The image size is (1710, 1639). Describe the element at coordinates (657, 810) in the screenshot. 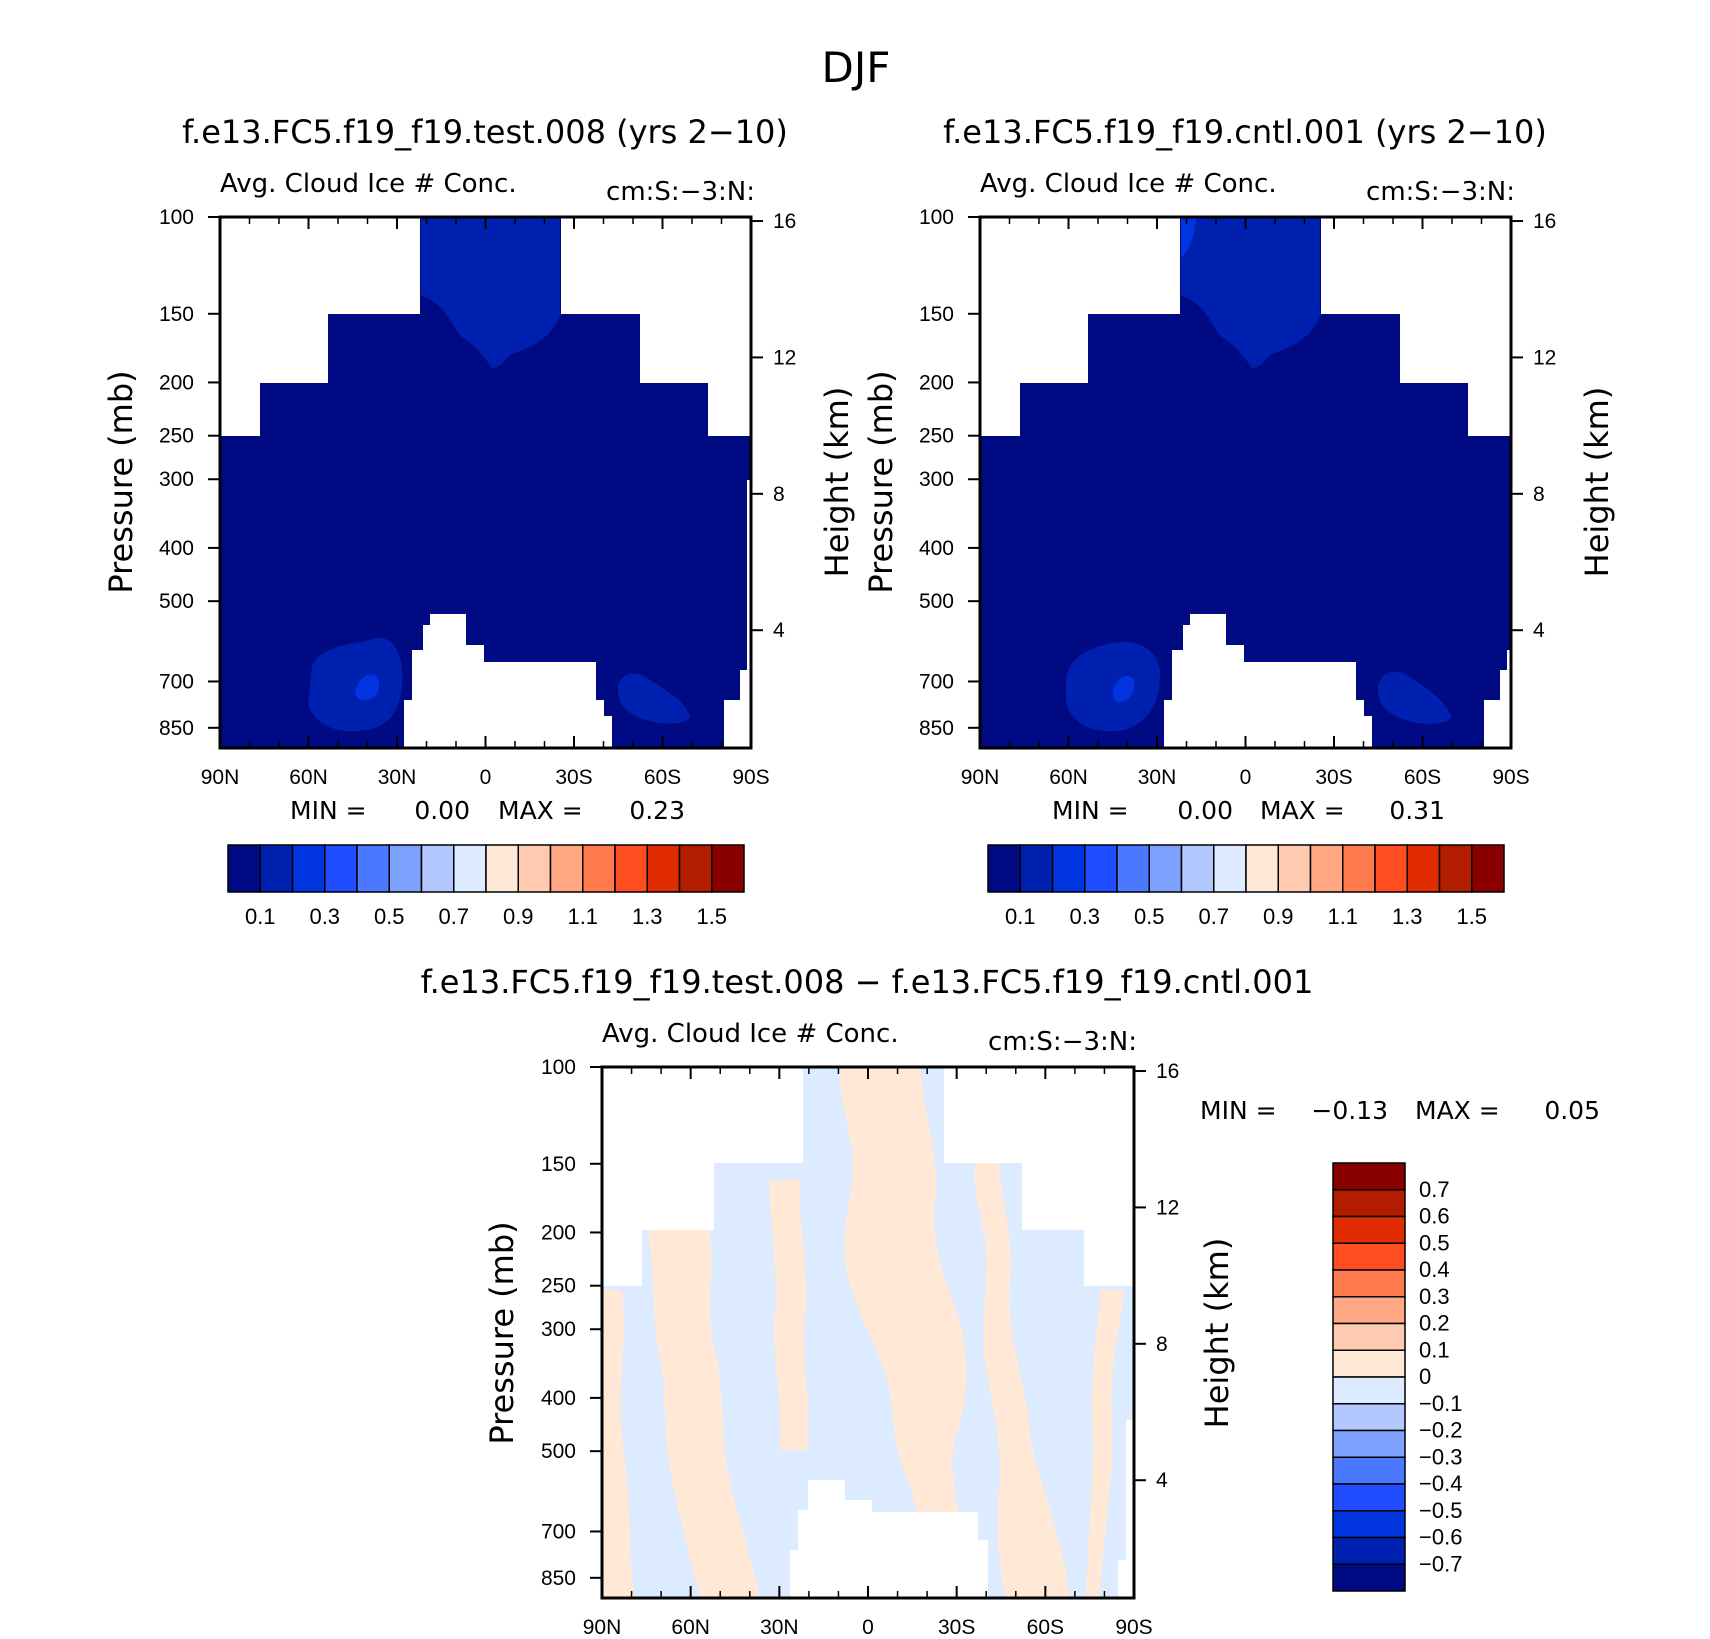

I see `panel-test-max-value: 0.23` at that location.